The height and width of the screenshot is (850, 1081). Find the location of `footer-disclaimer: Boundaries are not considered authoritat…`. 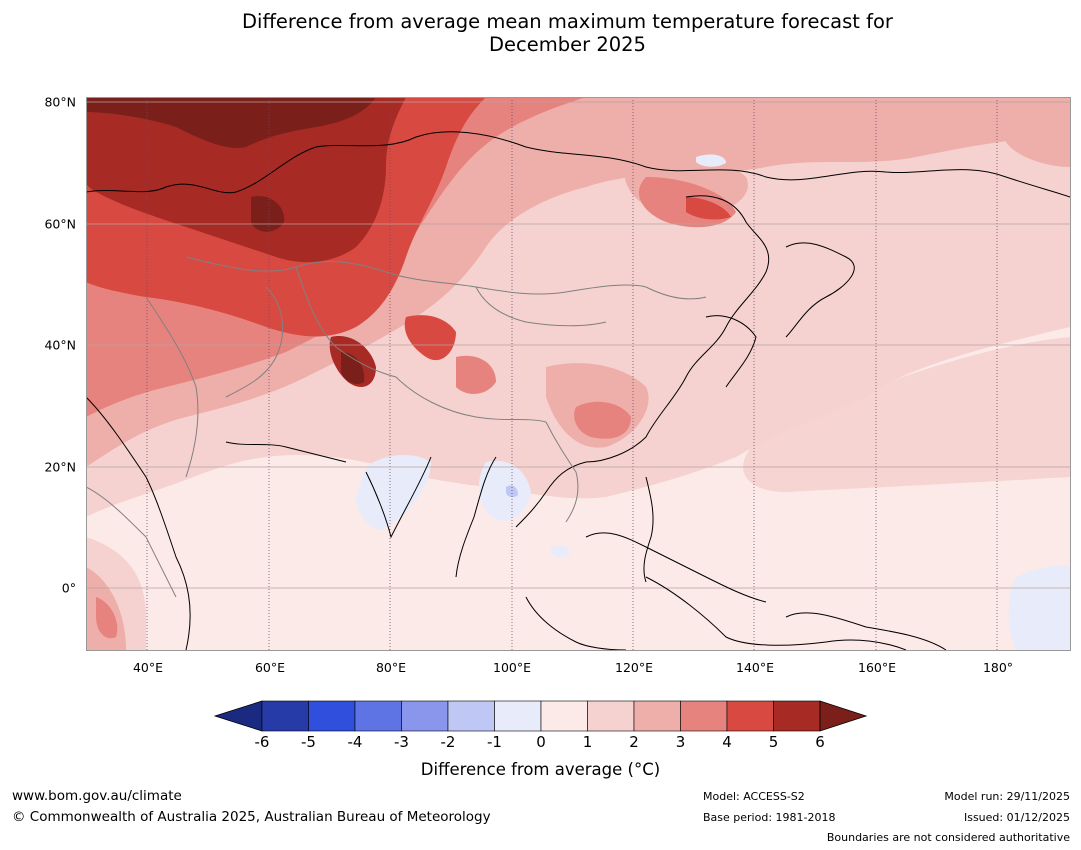

footer-disclaimer: Boundaries are not considered authoritat… is located at coordinates (948, 837).